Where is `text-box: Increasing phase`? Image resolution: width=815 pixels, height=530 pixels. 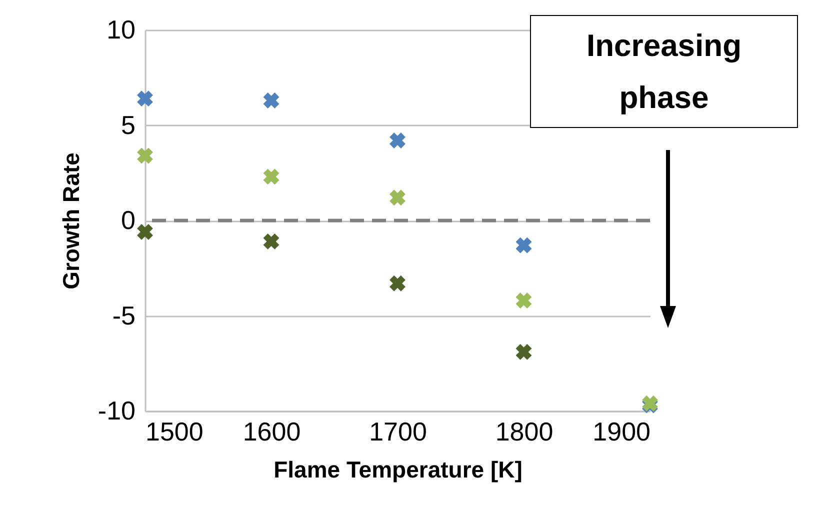 text-box: Increasing phase is located at coordinates (664, 71).